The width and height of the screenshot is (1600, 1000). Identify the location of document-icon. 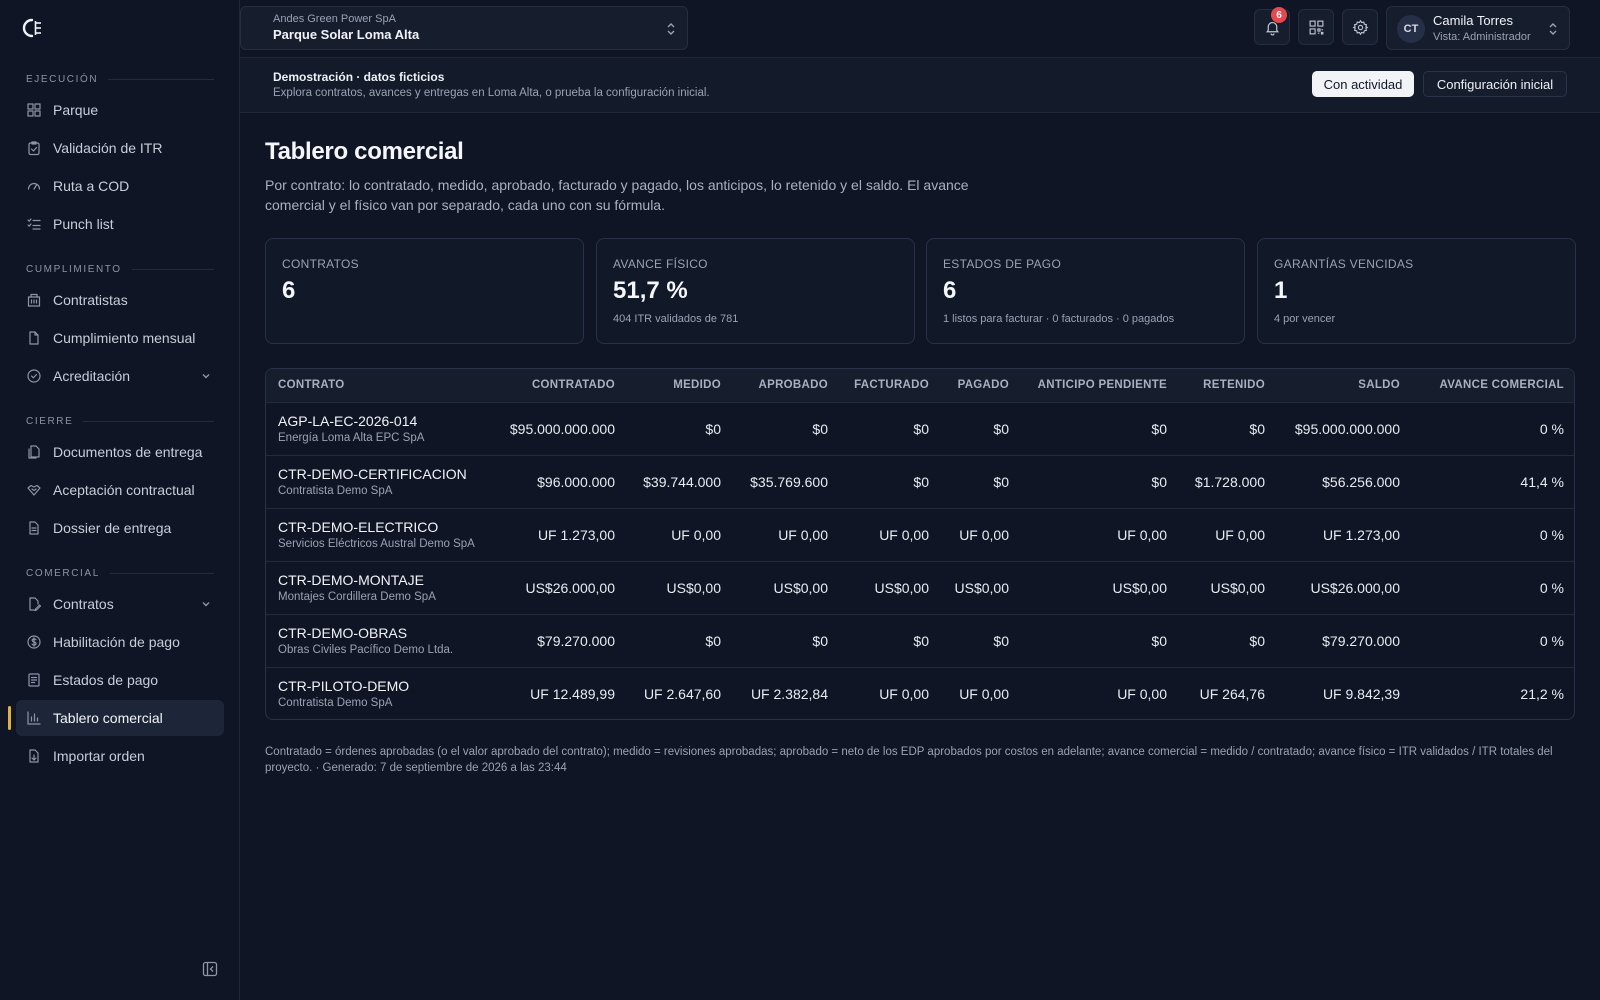
(34, 338).